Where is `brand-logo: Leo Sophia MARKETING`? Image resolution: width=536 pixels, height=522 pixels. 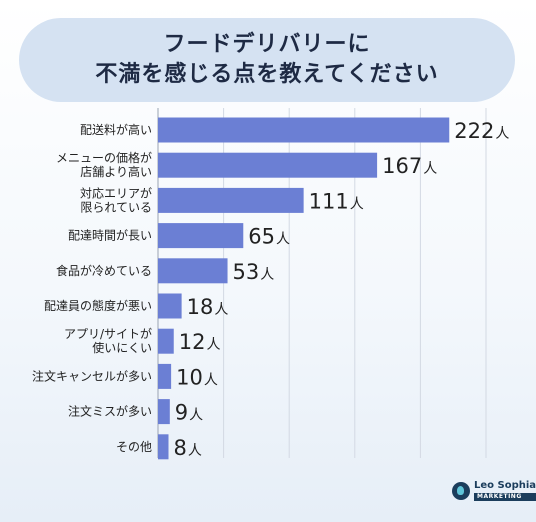 brand-logo: Leo Sophia MARKETING is located at coordinates (494, 491).